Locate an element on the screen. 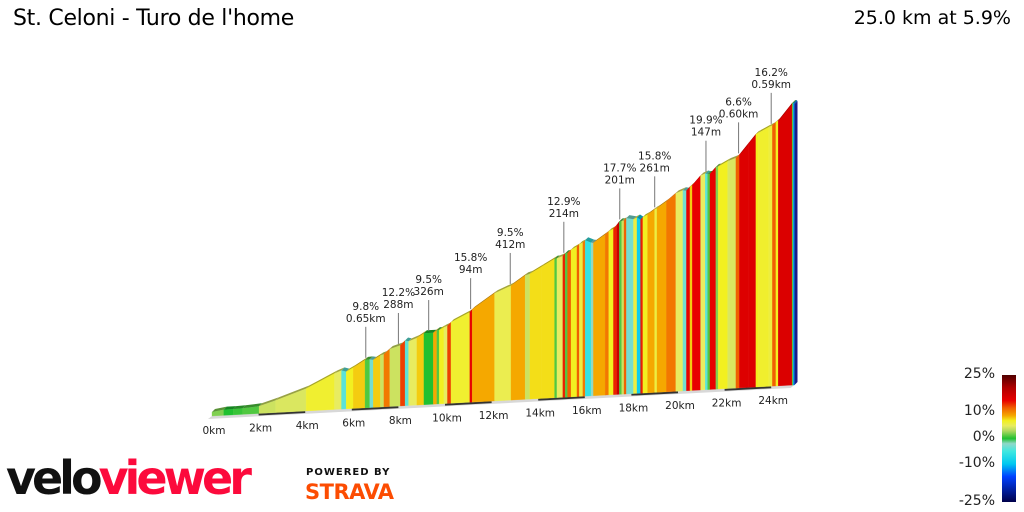 The image size is (1024, 512). annotation-gradient: 12.9% is located at coordinates (563, 202).